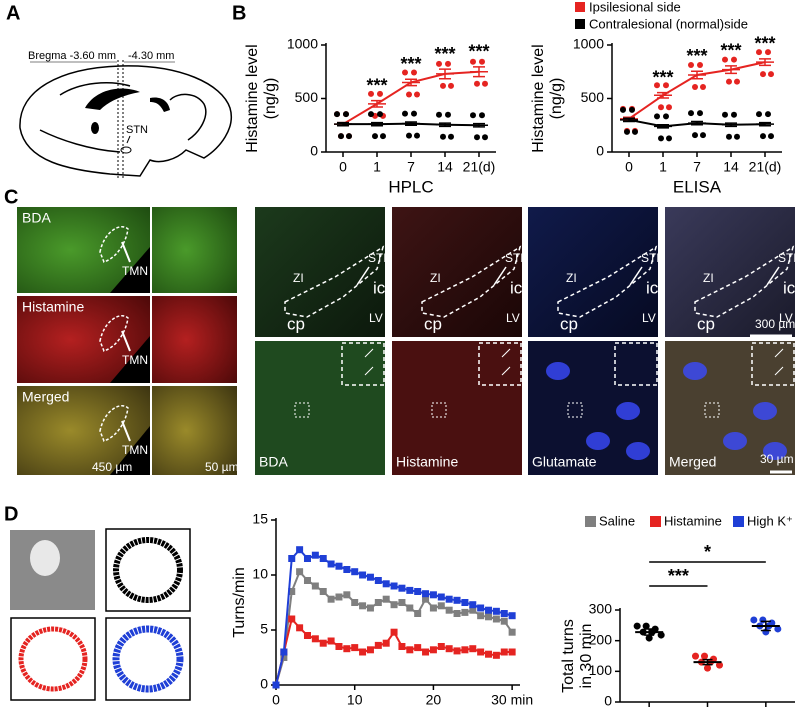 The image size is (800, 709). What do you see at coordinates (601, 670) in the screenshot?
I see `y-tick-label: 100` at bounding box center [601, 670].